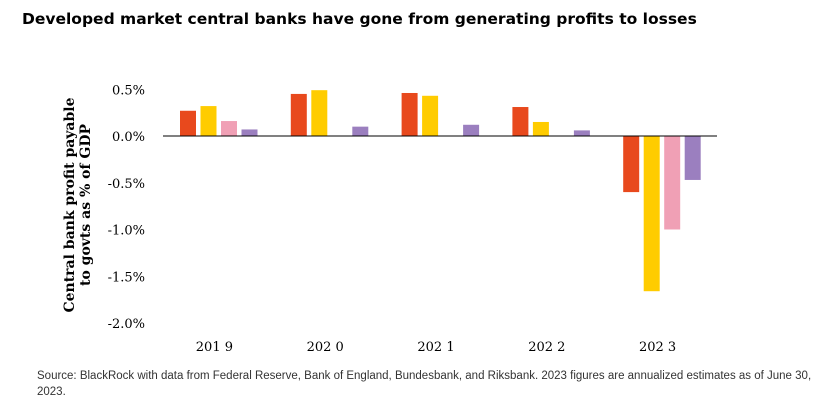 The height and width of the screenshot is (410, 838). What do you see at coordinates (128, 90) in the screenshot?
I see `y-tick-label: 0.5%` at bounding box center [128, 90].